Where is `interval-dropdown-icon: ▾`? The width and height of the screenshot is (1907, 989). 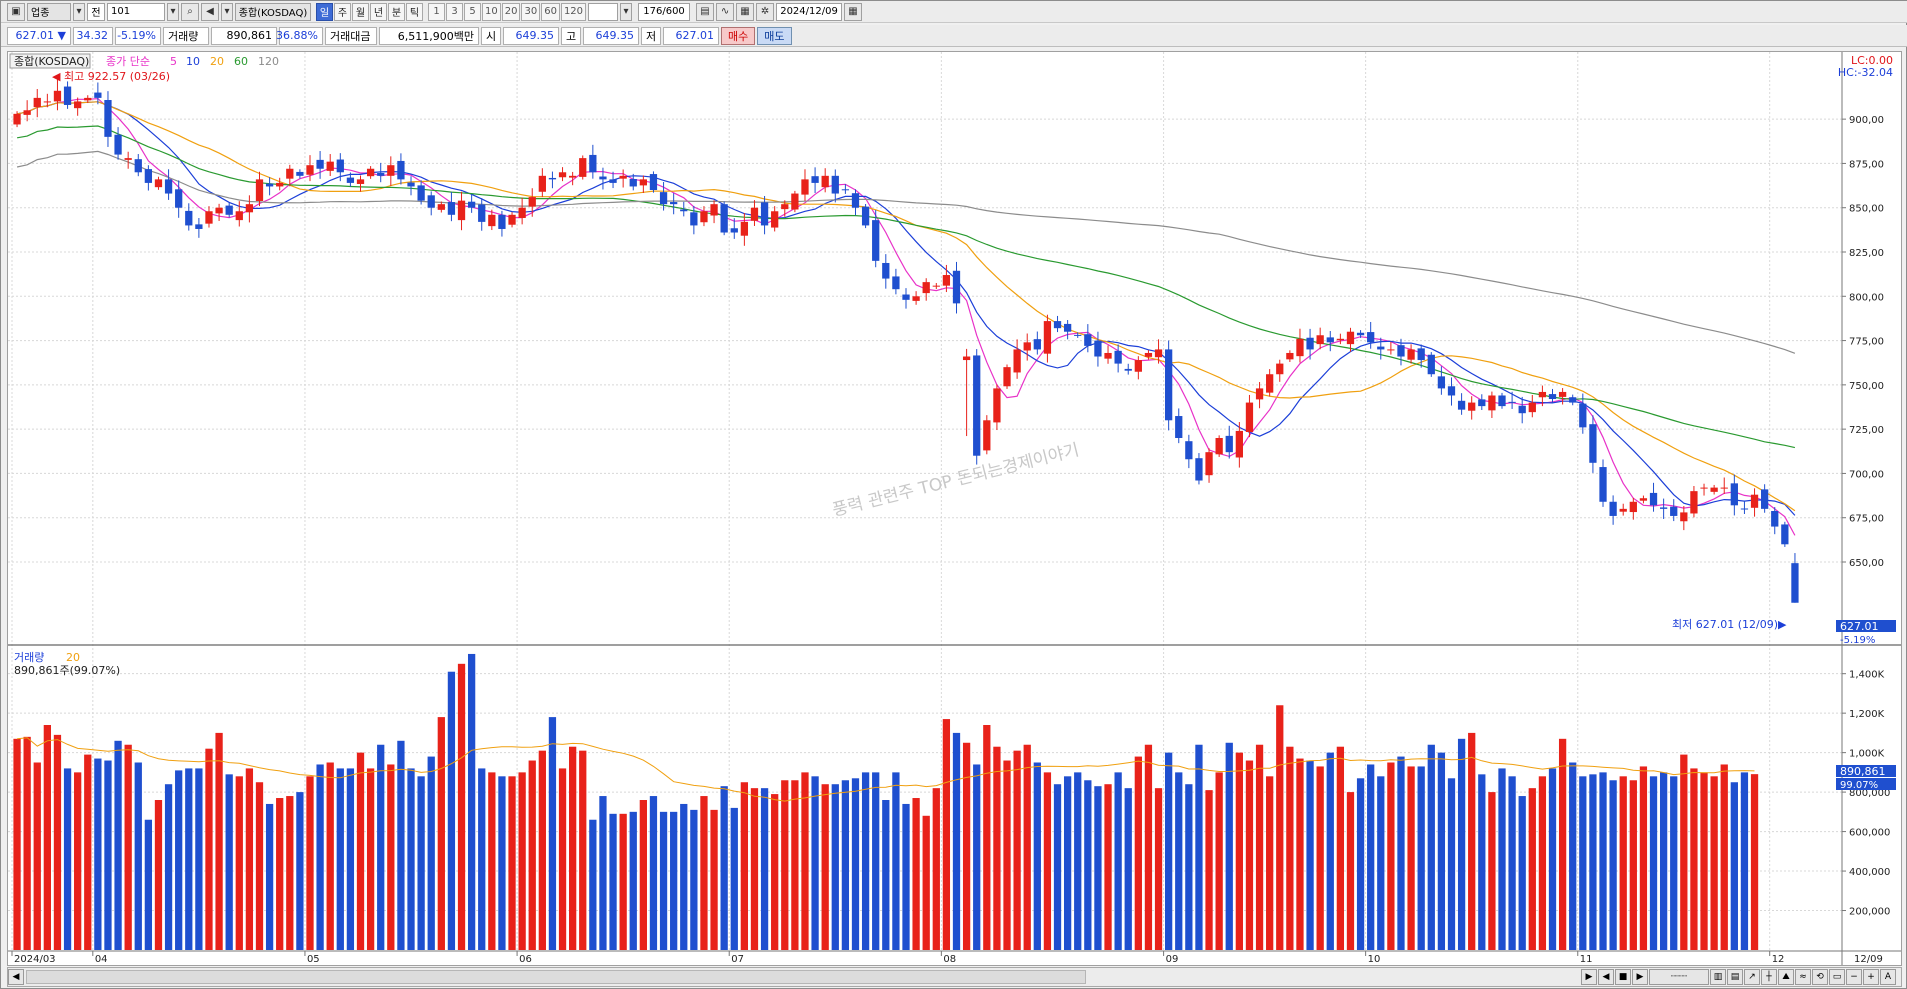
interval-dropdown-icon: ▾ is located at coordinates (626, 11).